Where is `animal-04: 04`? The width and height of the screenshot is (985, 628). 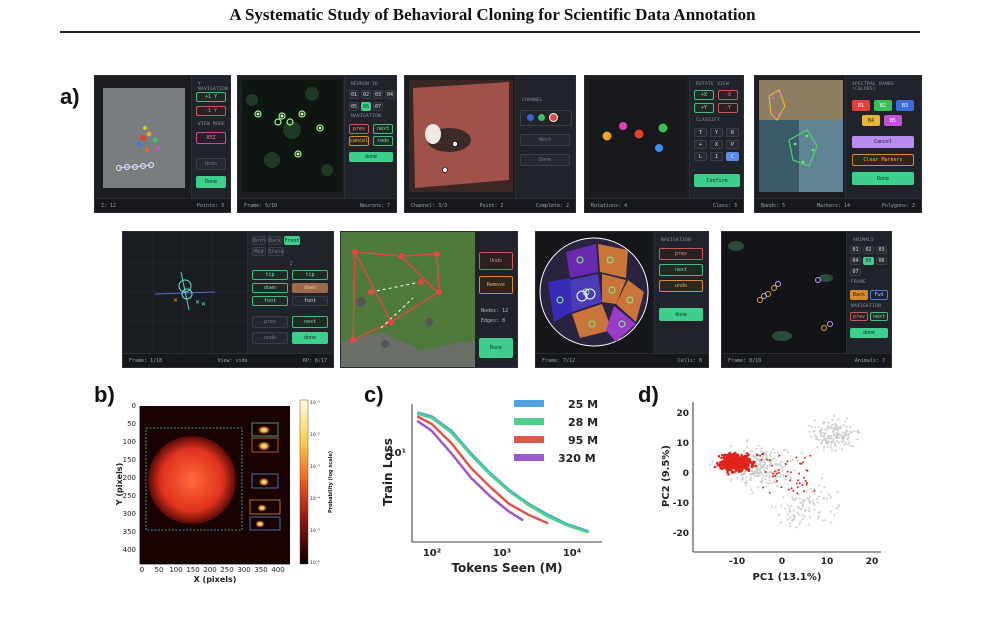 animal-04: 04 is located at coordinates (855, 261).